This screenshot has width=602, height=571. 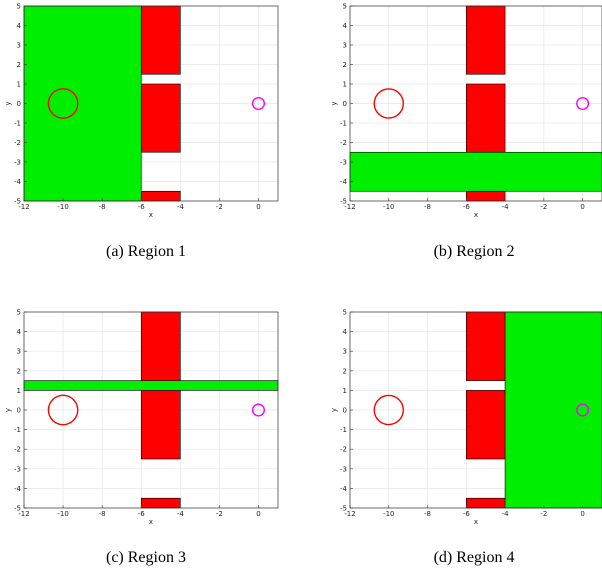 I want to click on panel-caption: (d) Region 4, so click(x=474, y=557).